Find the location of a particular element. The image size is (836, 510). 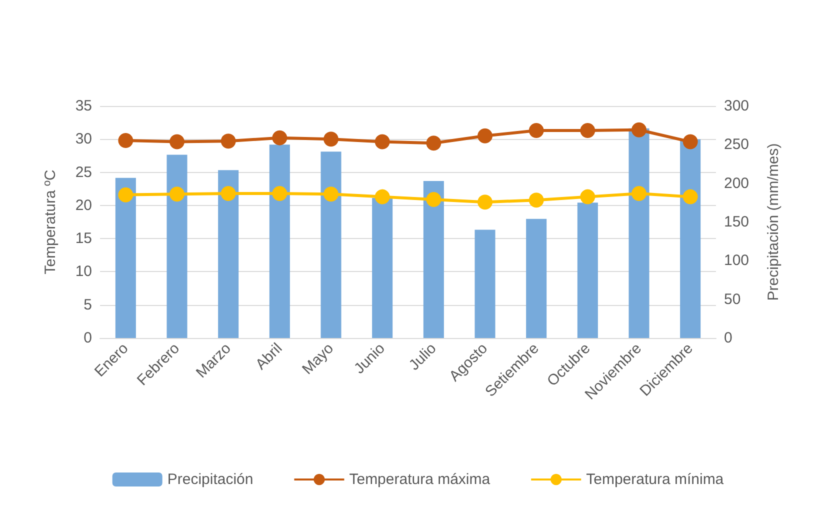

y2-tick-label: 150 is located at coordinates (737, 222).